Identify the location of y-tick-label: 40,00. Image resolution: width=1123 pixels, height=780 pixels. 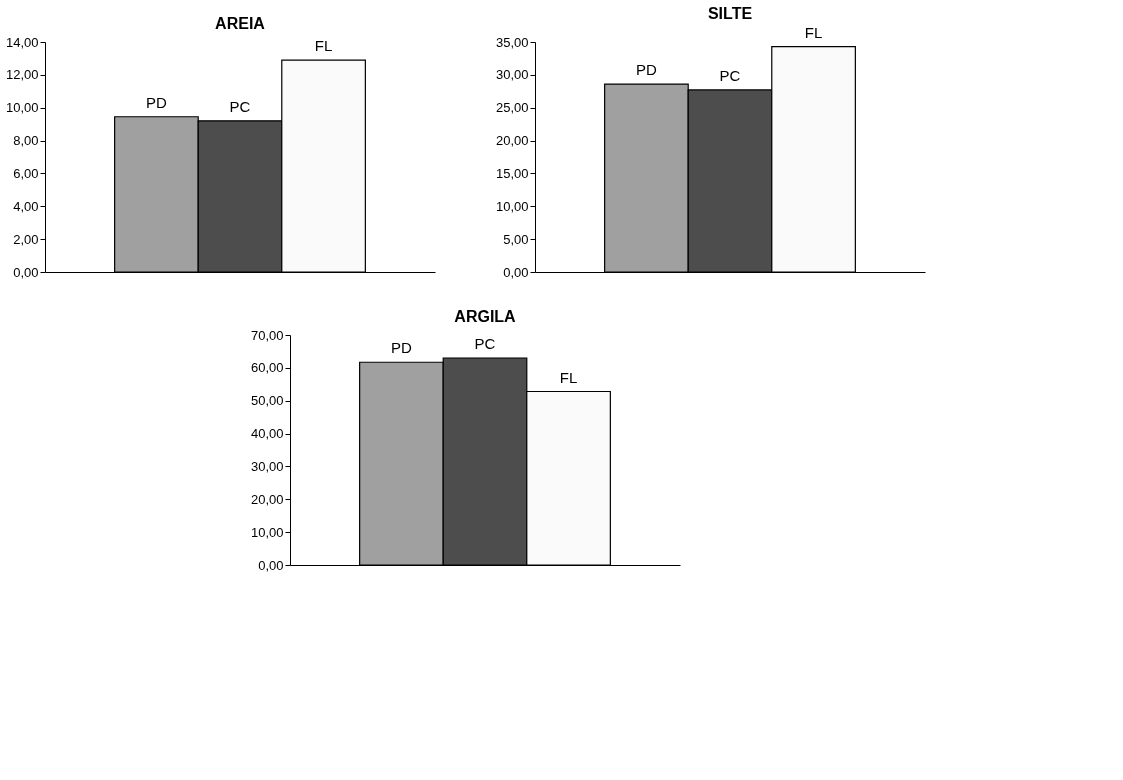
(267, 434).